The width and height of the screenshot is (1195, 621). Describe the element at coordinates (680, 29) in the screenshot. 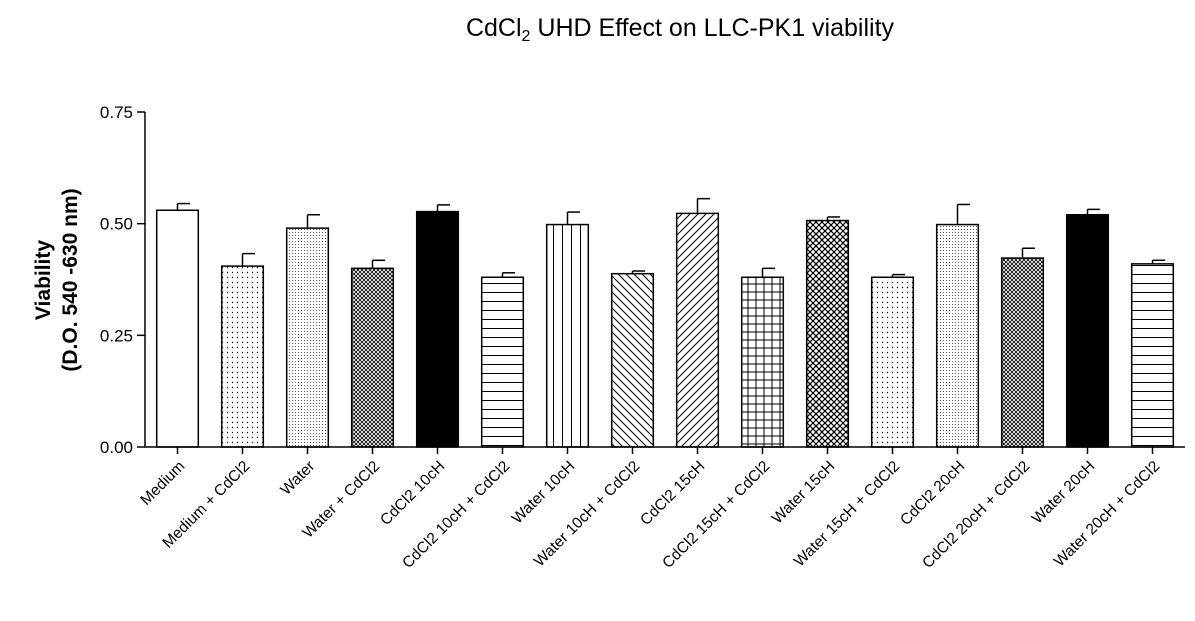

I see `chart-title: CdCl2 UHD Effect on LLC-PK1 viability` at that location.